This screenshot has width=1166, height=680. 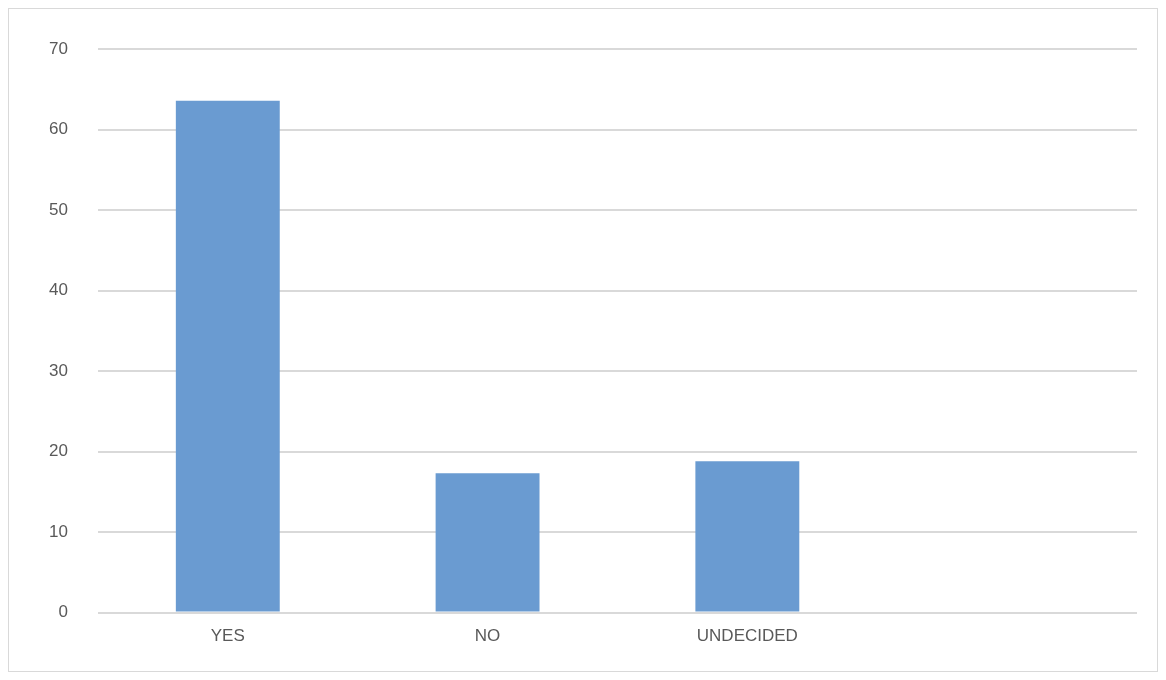 I want to click on y-tick-label: 50, so click(x=58, y=209).